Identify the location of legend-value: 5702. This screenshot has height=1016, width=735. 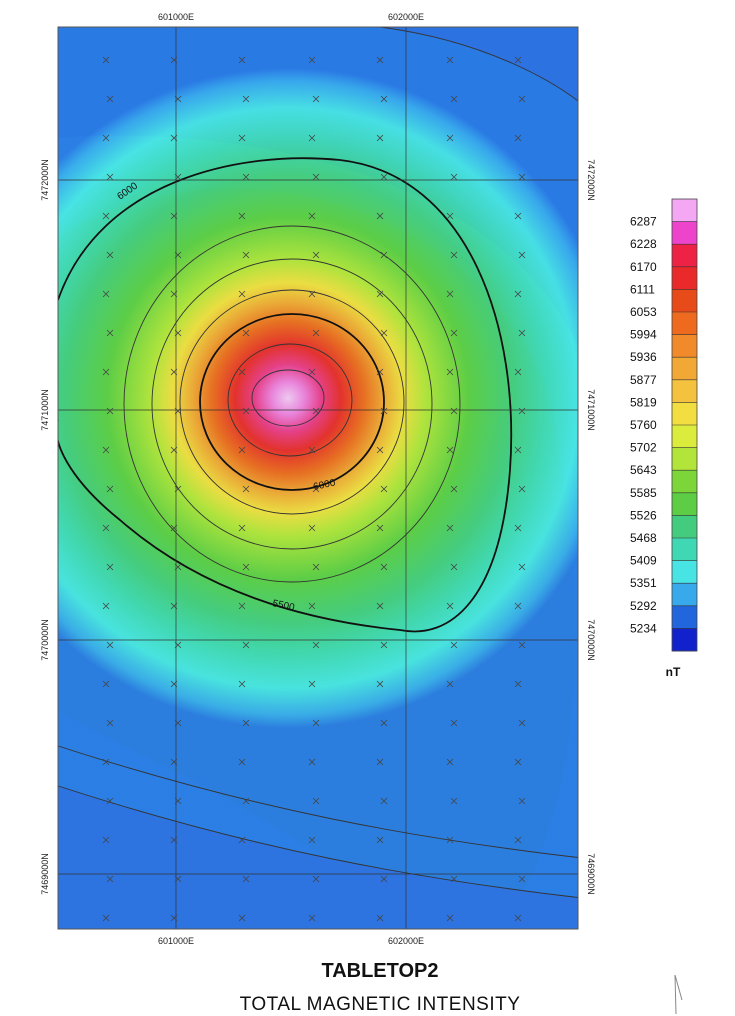
(643, 448).